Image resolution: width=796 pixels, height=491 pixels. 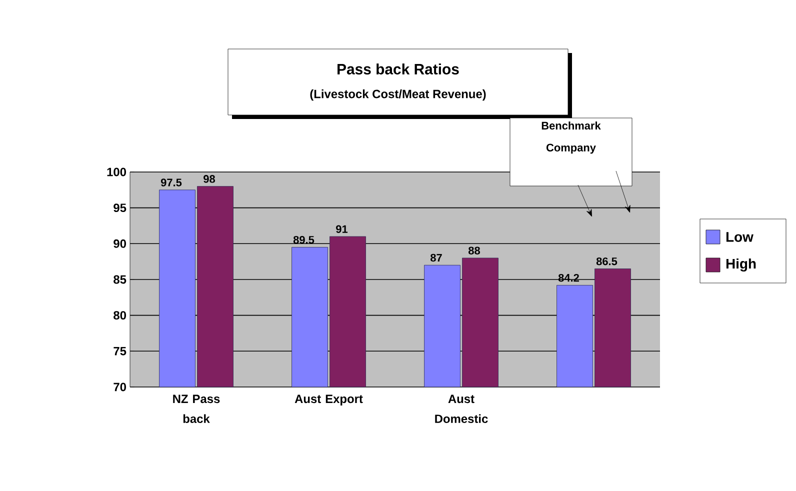 What do you see at coordinates (436, 258) in the screenshot?
I see `data-label: 87` at bounding box center [436, 258].